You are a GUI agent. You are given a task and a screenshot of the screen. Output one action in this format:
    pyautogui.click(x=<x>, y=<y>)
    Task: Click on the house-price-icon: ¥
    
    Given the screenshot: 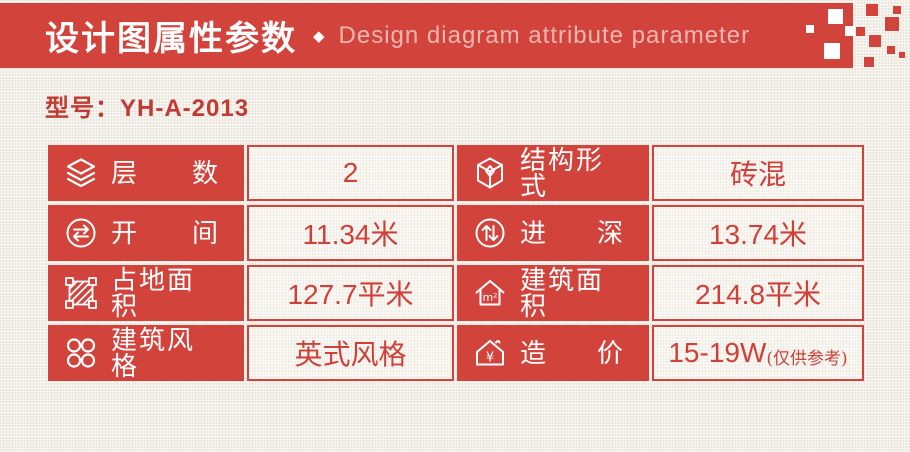 What is the action you would take?
    pyautogui.click(x=490, y=353)
    